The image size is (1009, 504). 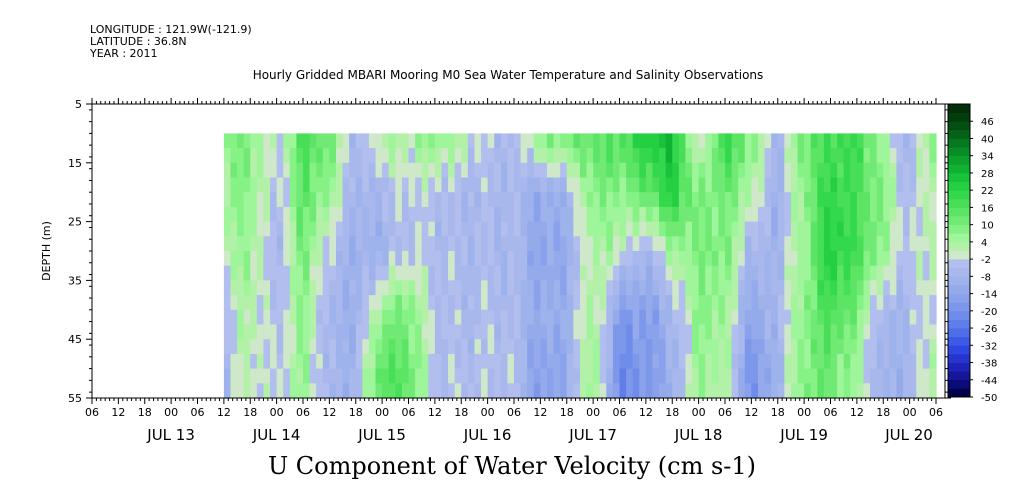 I want to click on y-tick-label: 25, so click(x=75, y=222).